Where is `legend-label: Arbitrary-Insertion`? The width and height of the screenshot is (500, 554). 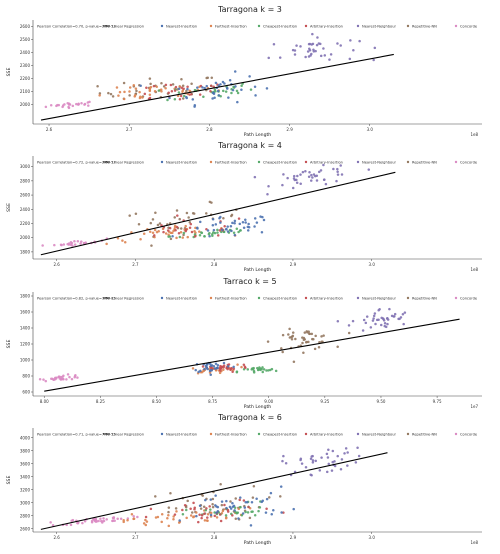
legend-label: Arbitrary-Insertion is located at coordinates (326, 27).